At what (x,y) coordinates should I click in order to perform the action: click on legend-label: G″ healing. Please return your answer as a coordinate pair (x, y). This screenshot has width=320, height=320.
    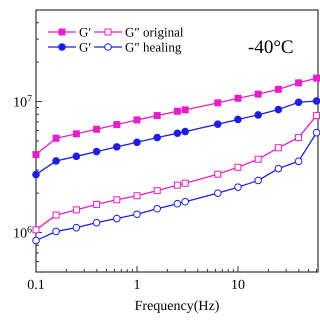
    Looking at the image, I should click on (153, 47).